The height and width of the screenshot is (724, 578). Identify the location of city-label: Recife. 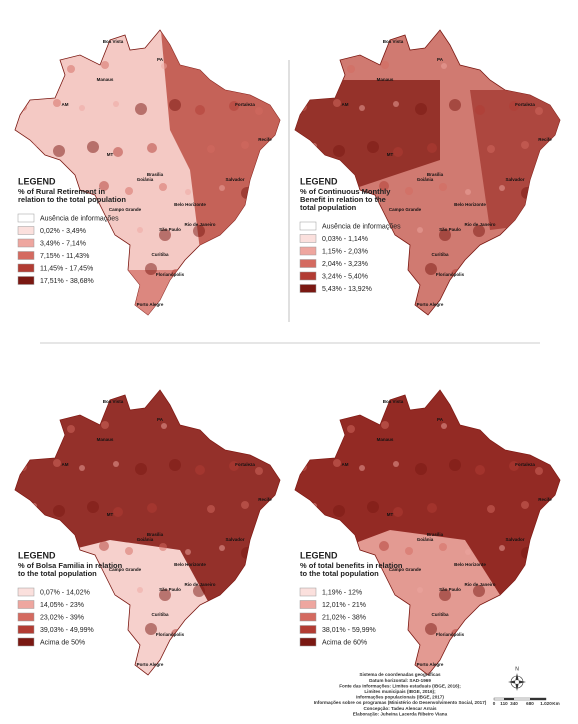
(265, 499).